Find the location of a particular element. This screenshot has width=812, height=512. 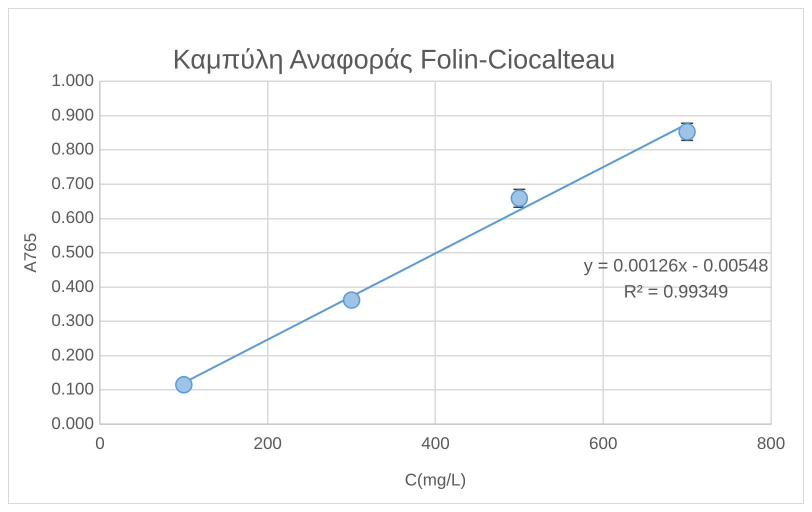

y-tick-label: 0.300 is located at coordinates (72, 320).